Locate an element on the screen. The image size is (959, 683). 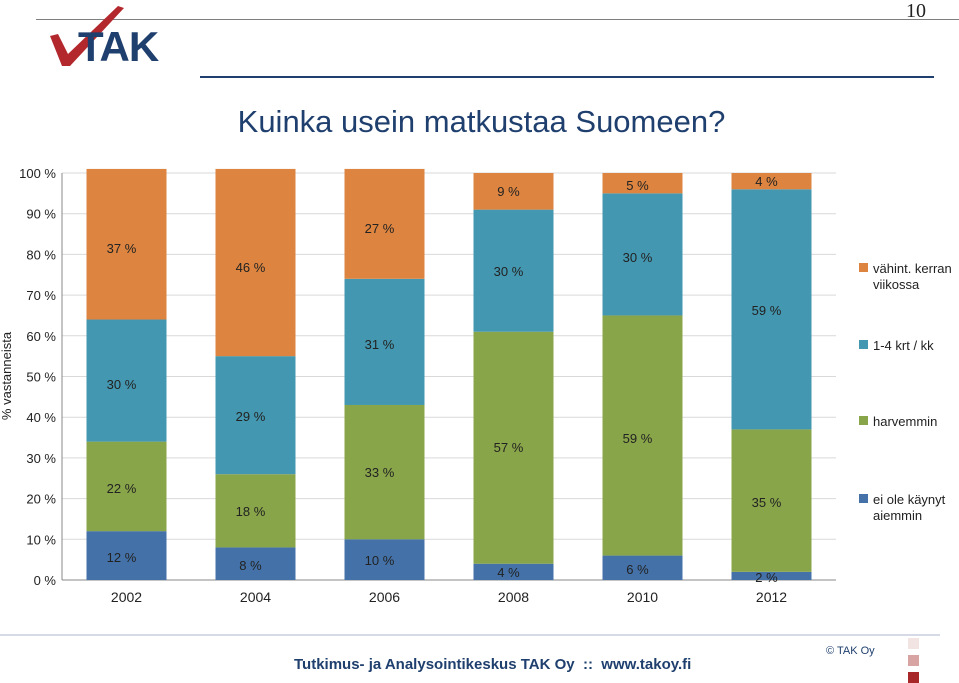
legend-label: vähint. kerran is located at coordinates (912, 268).